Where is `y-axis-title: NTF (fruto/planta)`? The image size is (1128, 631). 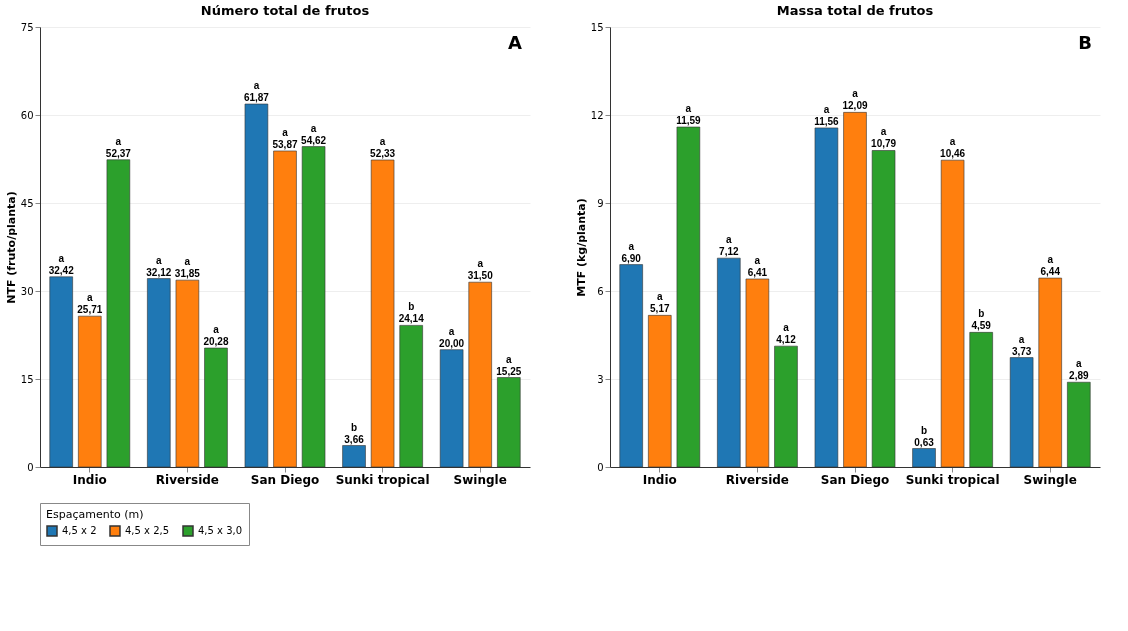 y-axis-title: NTF (fruto/planta) is located at coordinates (11, 247).